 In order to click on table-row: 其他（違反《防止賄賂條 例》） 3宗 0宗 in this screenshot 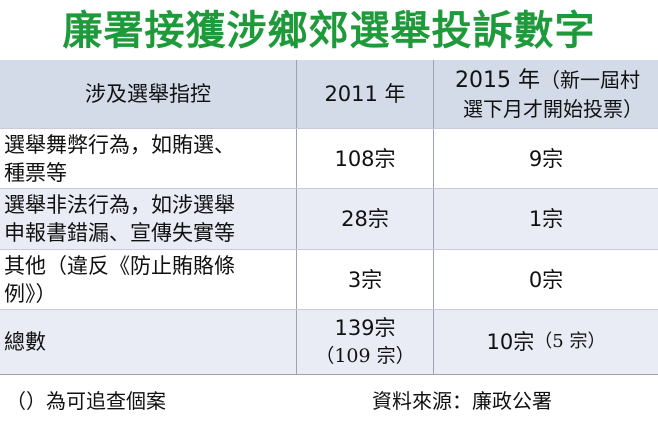, I will do `click(329, 279)`.